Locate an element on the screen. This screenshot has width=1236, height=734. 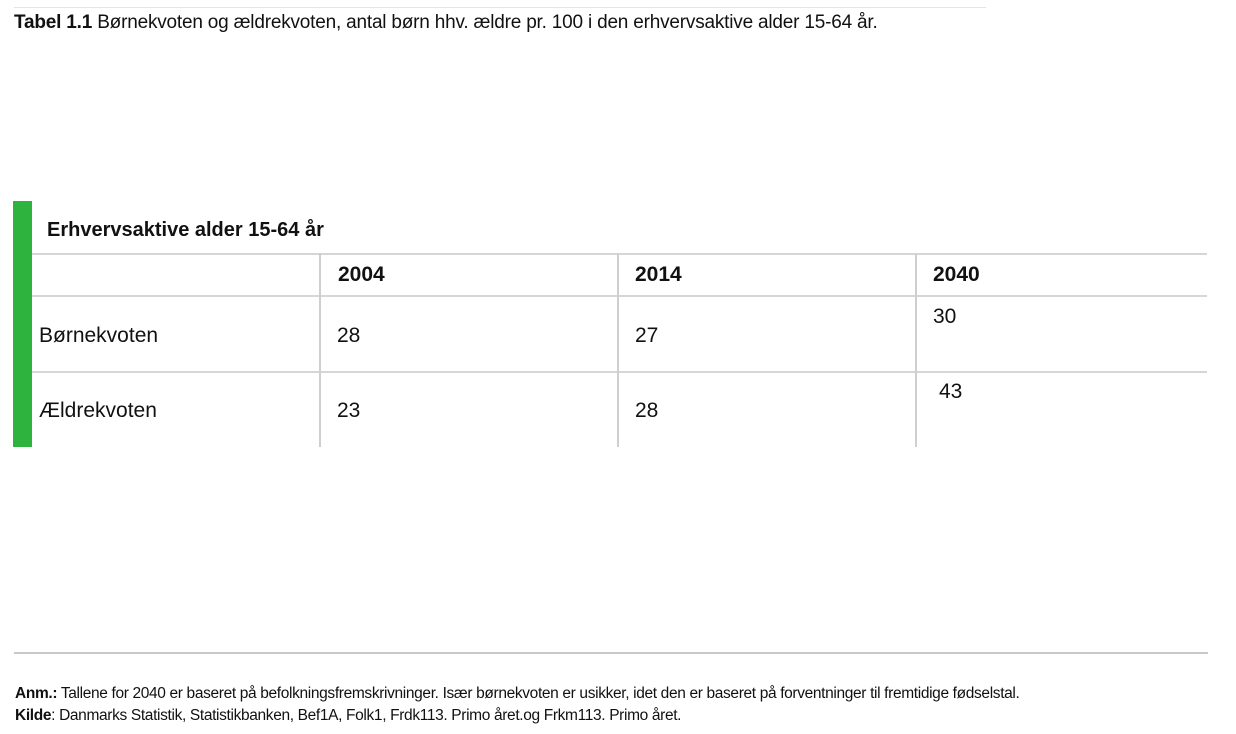
footnote-anm-label: Anm.: is located at coordinates (36, 693).